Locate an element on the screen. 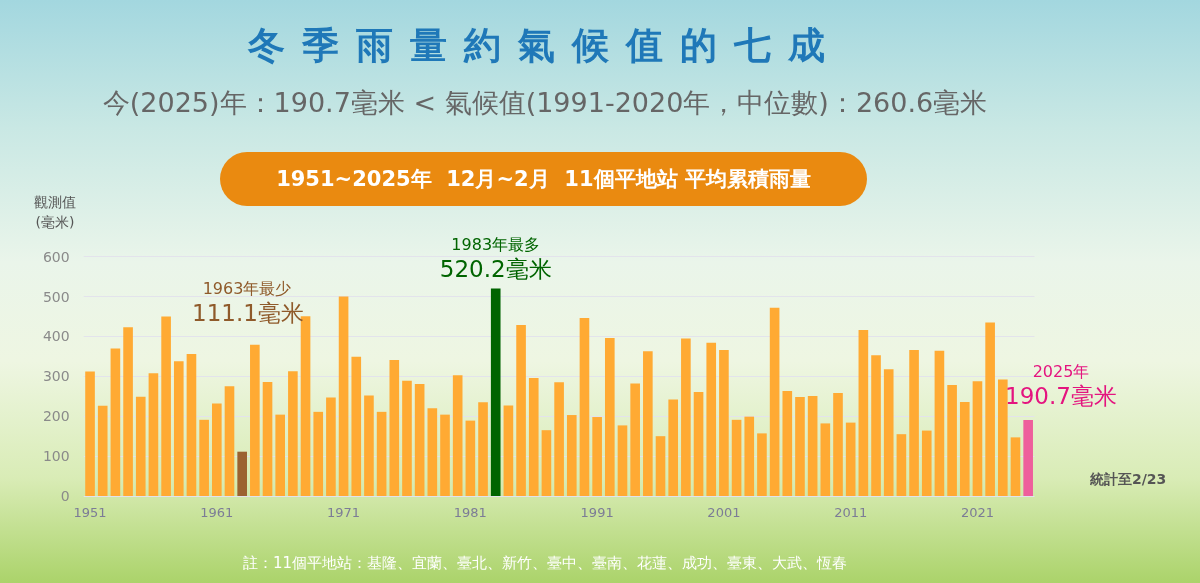  y-tick-label: 100 is located at coordinates (56, 456).